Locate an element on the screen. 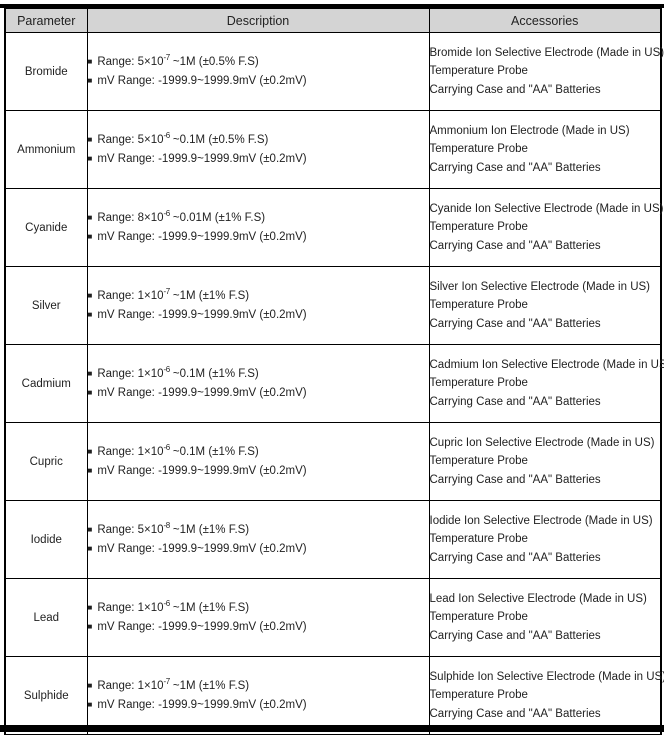 The height and width of the screenshot is (741, 664). parameter-cell: Sulphide is located at coordinates (46, 695).